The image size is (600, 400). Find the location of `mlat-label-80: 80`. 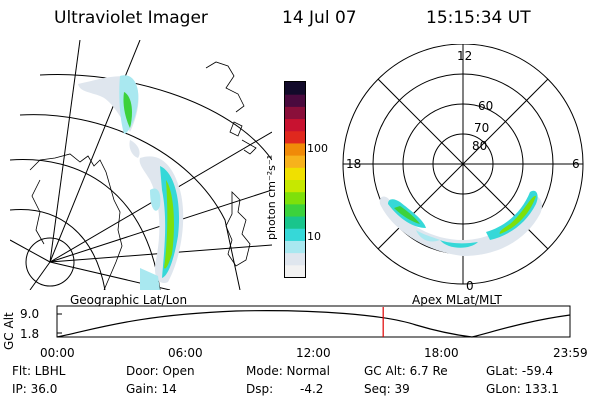

mlat-label-80: 80 is located at coordinates (479, 146).